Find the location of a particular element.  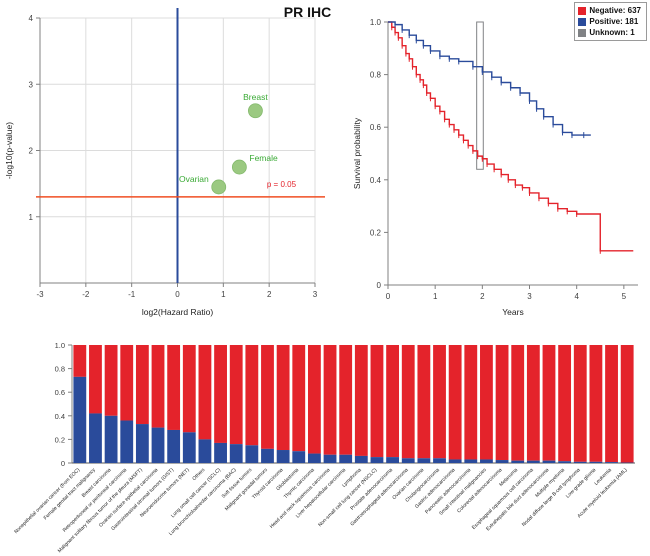

scatter-point-label: Breast is located at coordinates (255, 97).